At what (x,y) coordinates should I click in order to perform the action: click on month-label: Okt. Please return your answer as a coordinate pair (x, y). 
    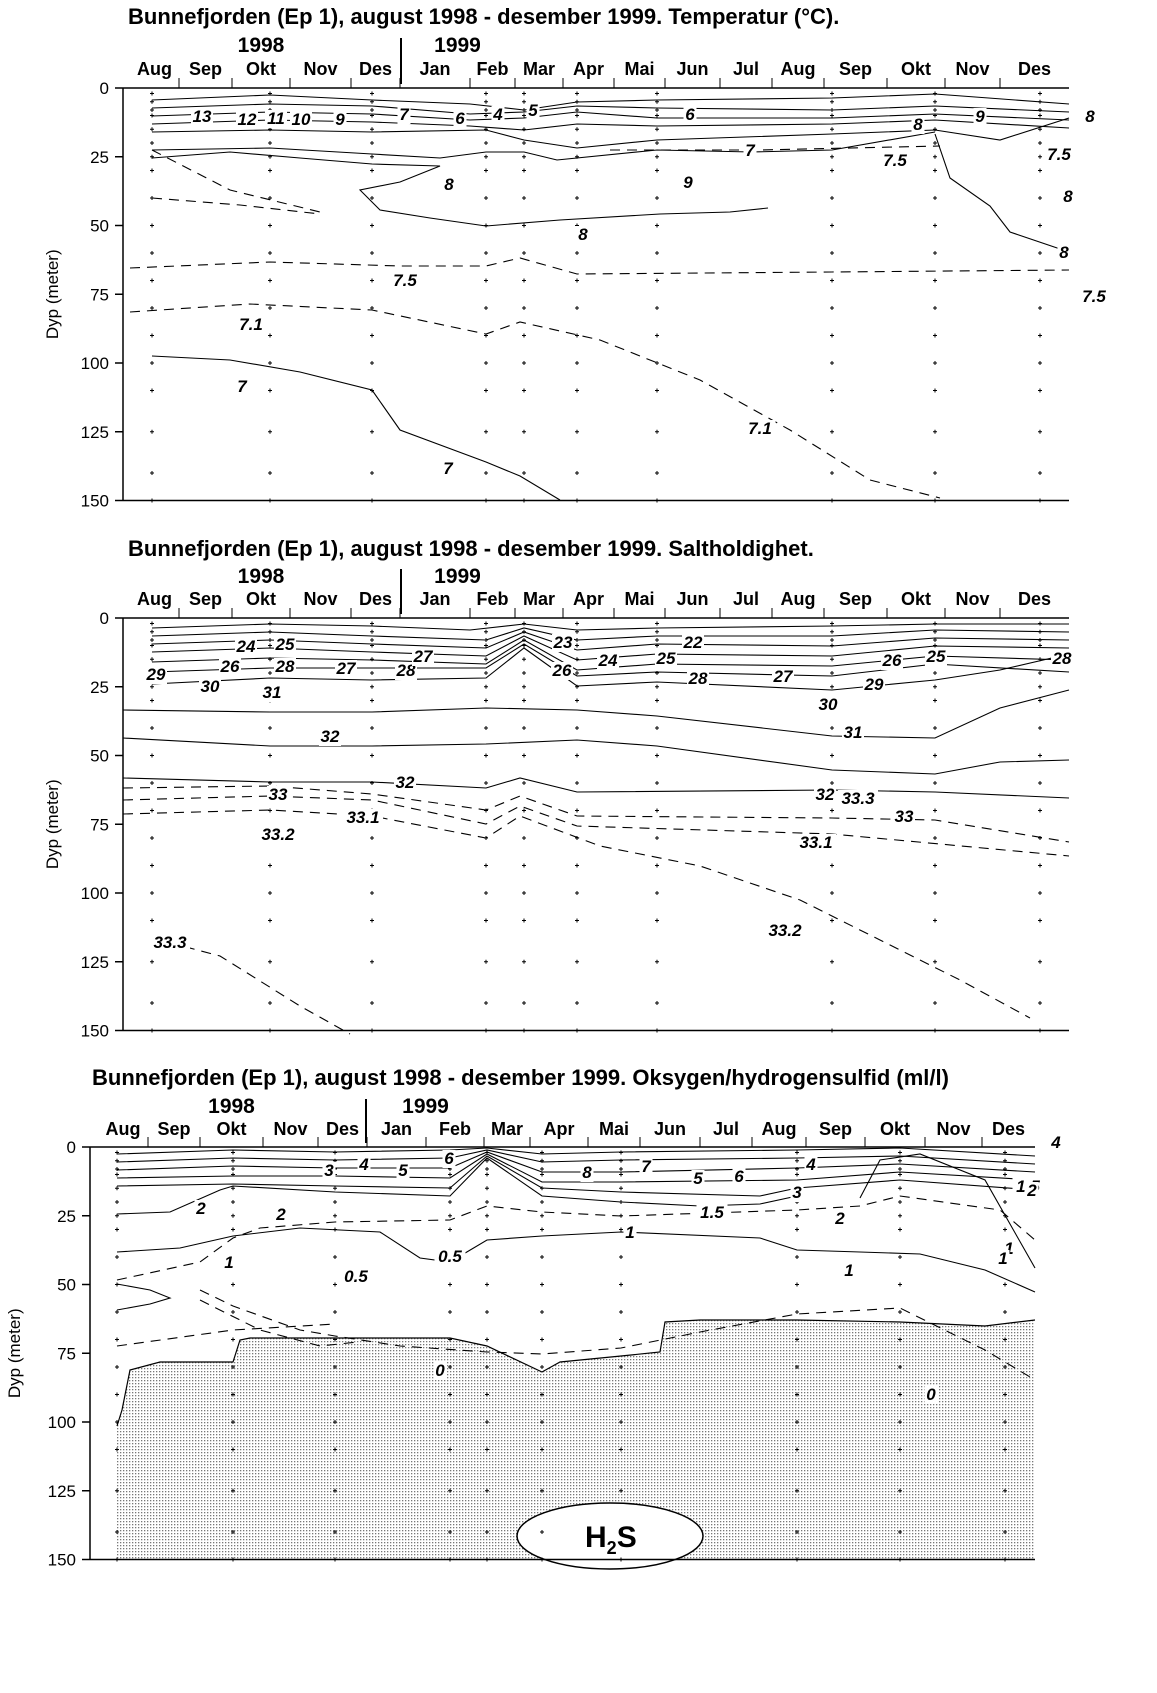
    Looking at the image, I should click on (895, 1129).